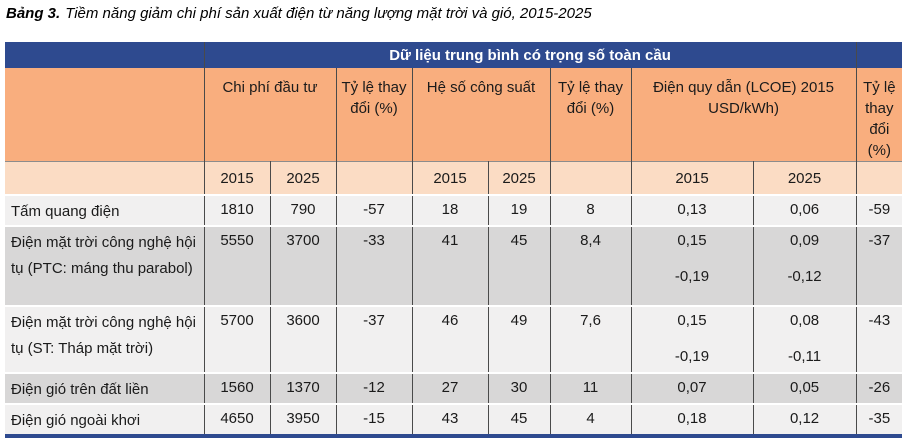 The width and height of the screenshot is (907, 438). I want to click on table-year-header-row: 2015 2025 2015 2025 2015 2025, so click(454, 178).